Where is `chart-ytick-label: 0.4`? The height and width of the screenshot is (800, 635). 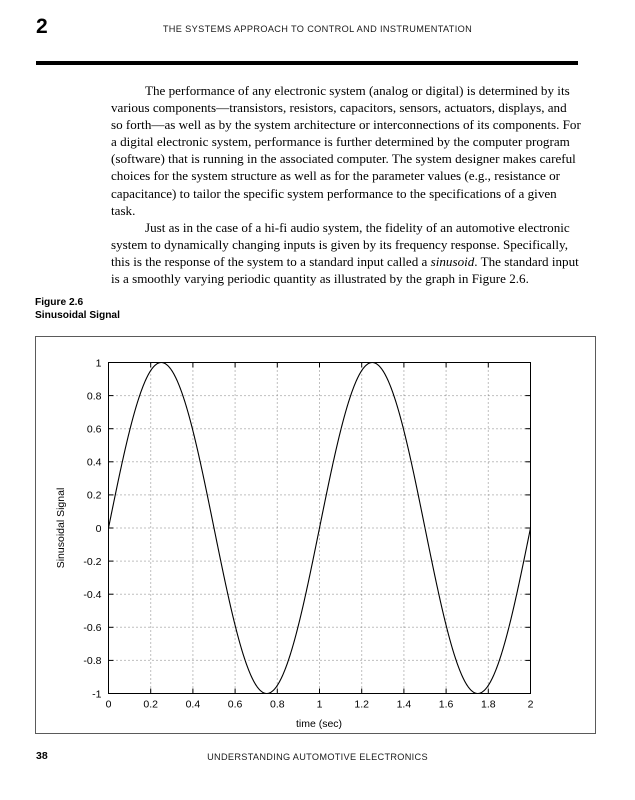
chart-ytick-label: 0.4 is located at coordinates (94, 463).